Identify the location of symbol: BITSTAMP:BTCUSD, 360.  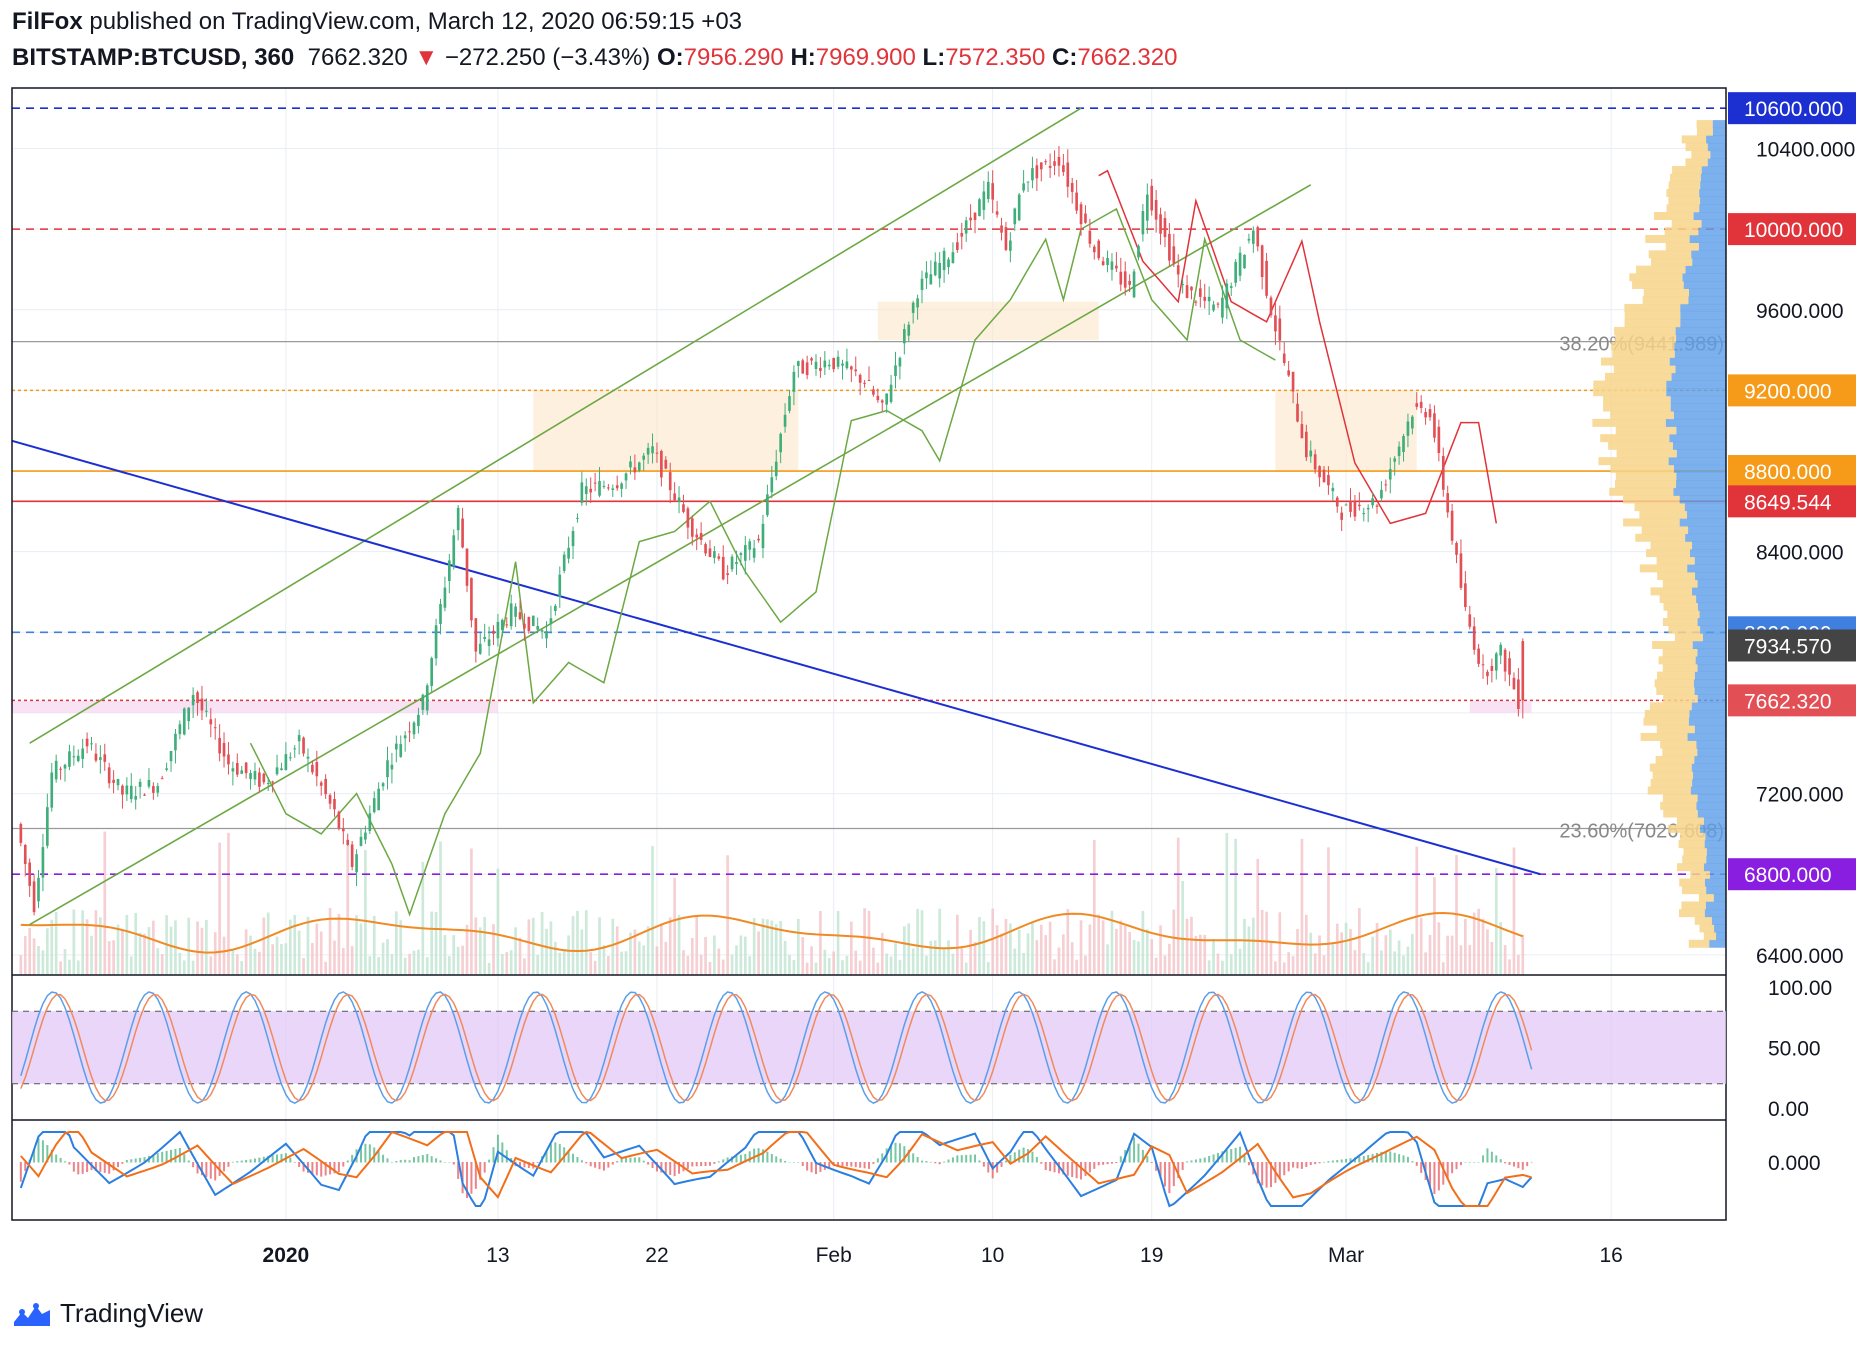
(153, 57).